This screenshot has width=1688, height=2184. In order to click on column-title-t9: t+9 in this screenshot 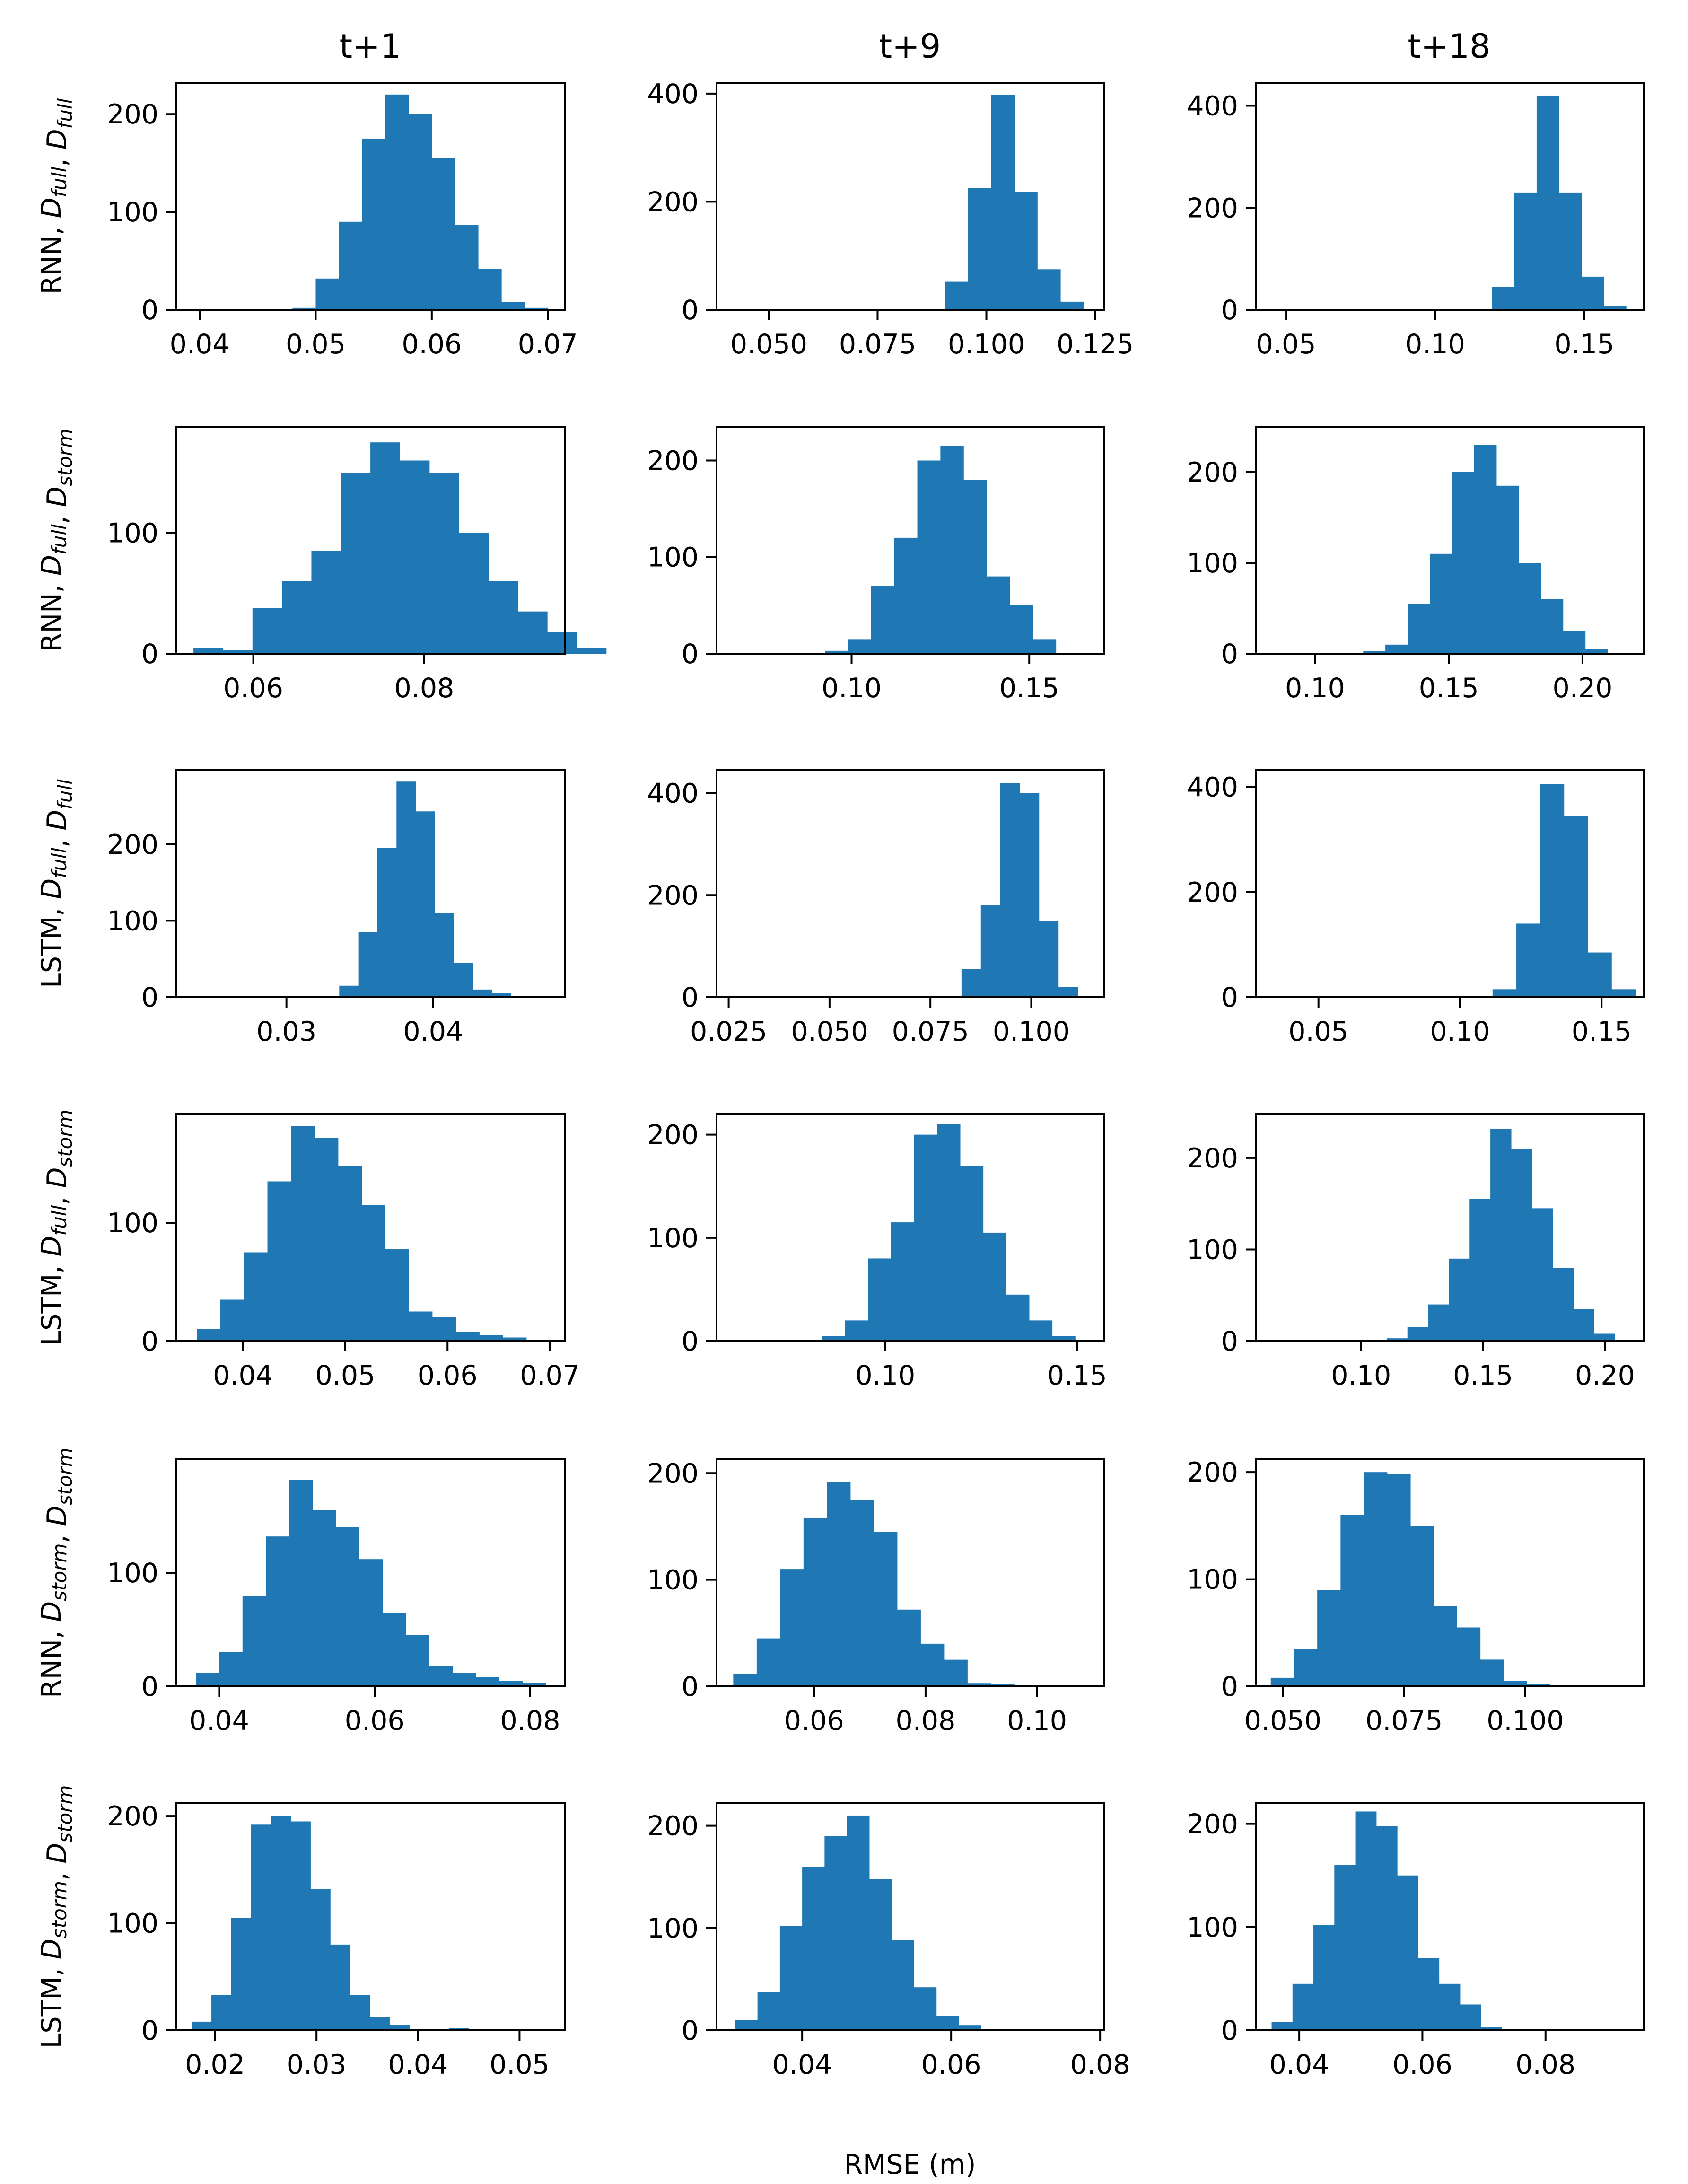, I will do `click(910, 46)`.